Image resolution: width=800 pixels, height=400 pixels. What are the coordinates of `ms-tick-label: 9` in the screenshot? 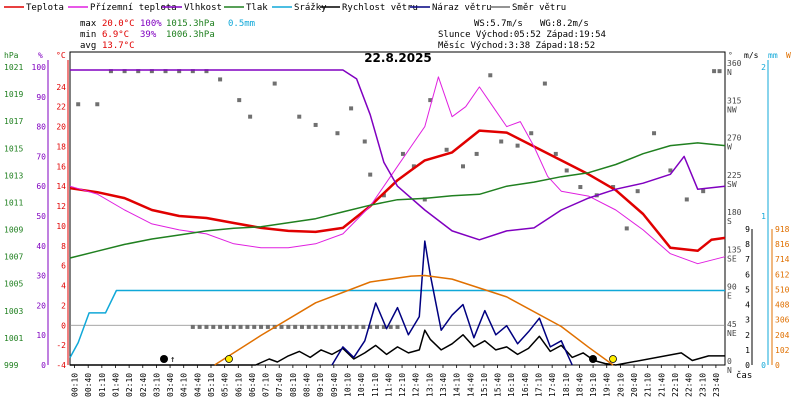 It's located at (747, 229).